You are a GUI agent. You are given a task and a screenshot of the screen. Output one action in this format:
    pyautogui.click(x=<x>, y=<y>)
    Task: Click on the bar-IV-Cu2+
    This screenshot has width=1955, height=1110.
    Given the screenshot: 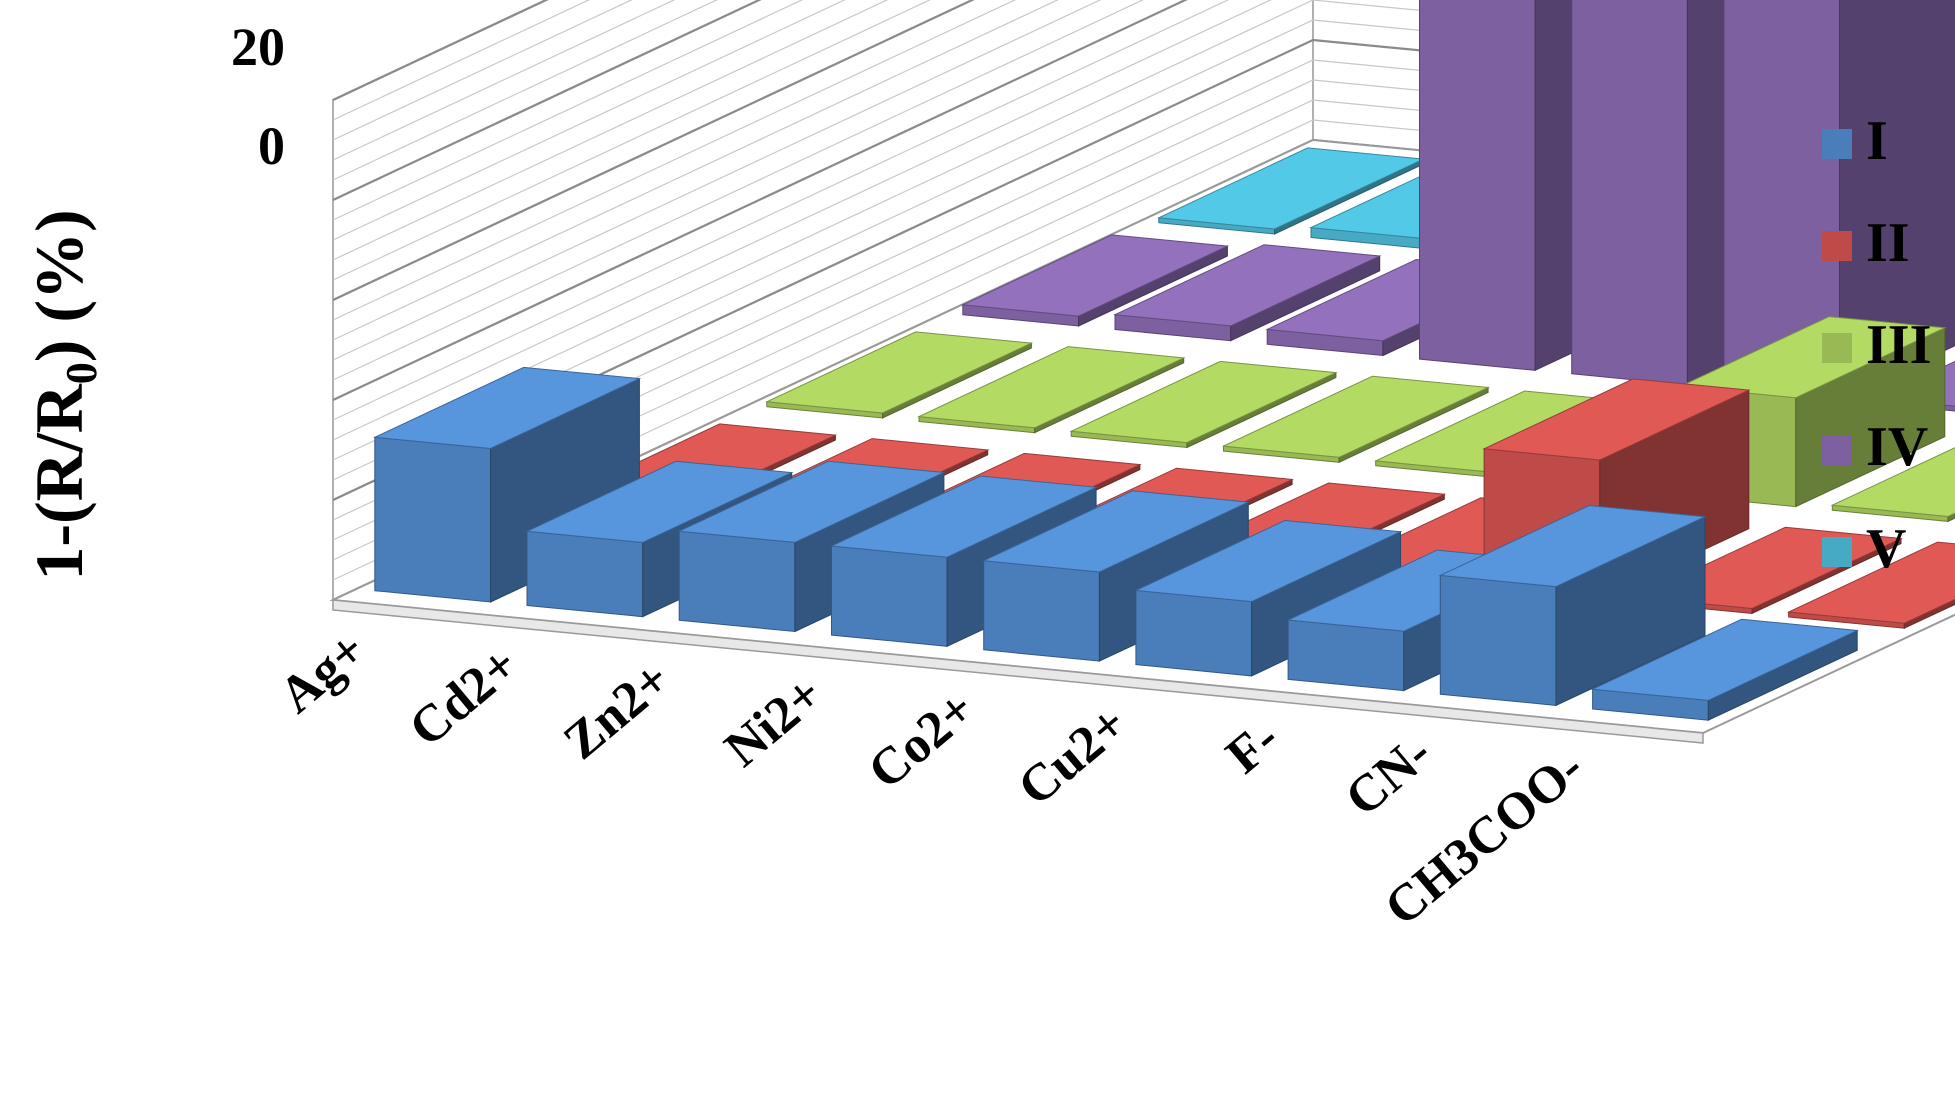 What is the action you would take?
    pyautogui.click(x=1839, y=200)
    